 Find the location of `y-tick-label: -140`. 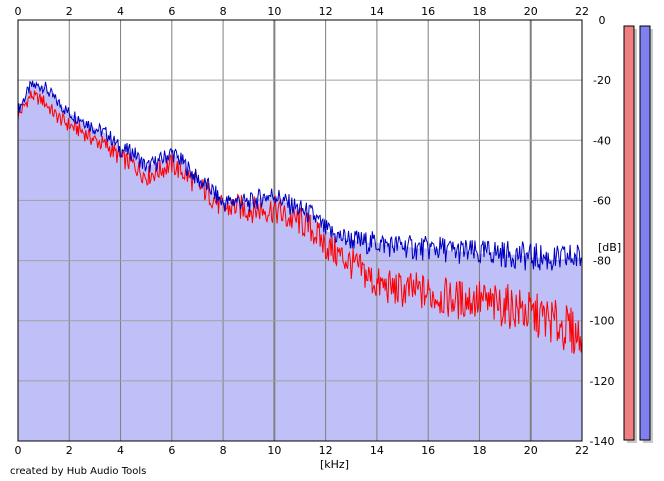

y-tick-label: -140 is located at coordinates (602, 441).